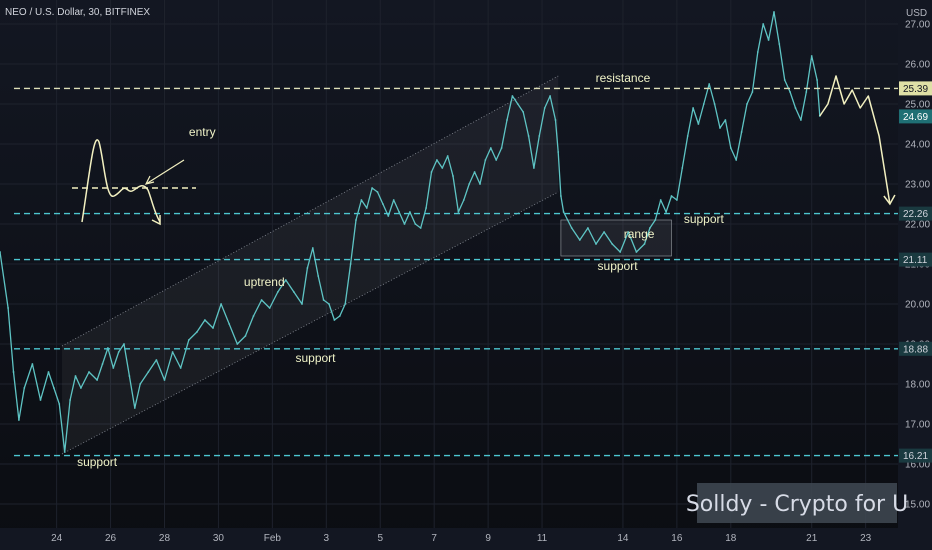 The width and height of the screenshot is (932, 550). I want to click on price-label-text: 22.26, so click(915, 214).